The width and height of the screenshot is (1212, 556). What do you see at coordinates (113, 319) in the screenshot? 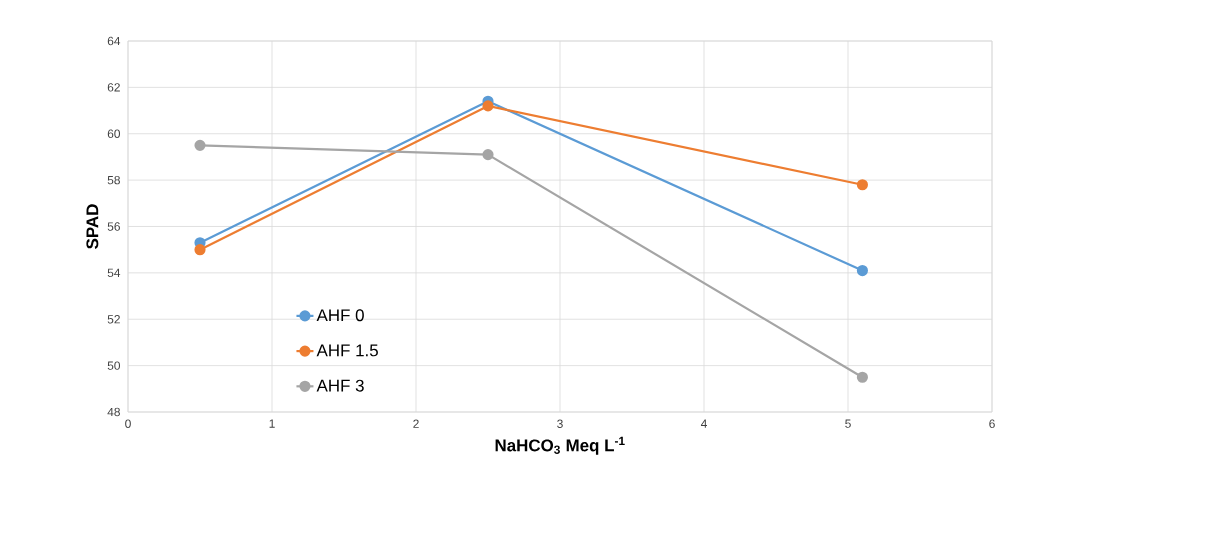
I see `y-tick-label: 52` at bounding box center [113, 319].